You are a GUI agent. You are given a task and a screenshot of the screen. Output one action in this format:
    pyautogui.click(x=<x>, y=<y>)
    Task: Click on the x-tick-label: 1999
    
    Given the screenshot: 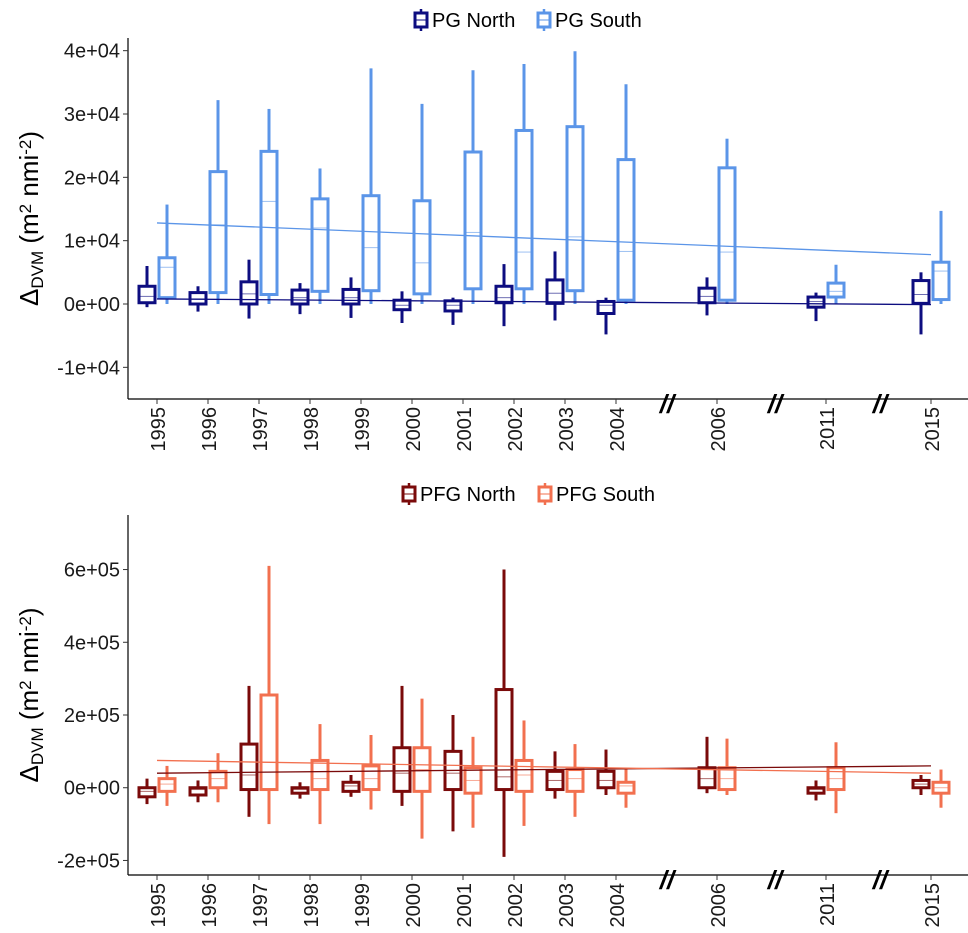 What is the action you would take?
    pyautogui.click(x=363, y=905)
    